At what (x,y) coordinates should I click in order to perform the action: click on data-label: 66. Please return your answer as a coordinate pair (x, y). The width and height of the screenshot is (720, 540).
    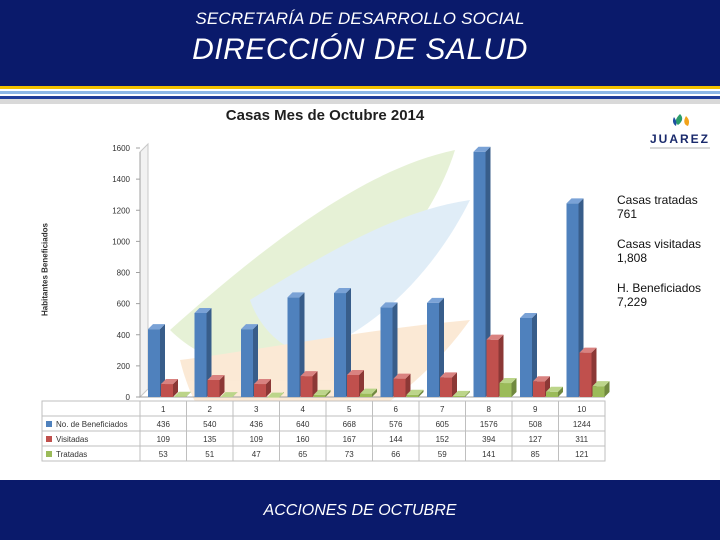
    Looking at the image, I should click on (395, 454).